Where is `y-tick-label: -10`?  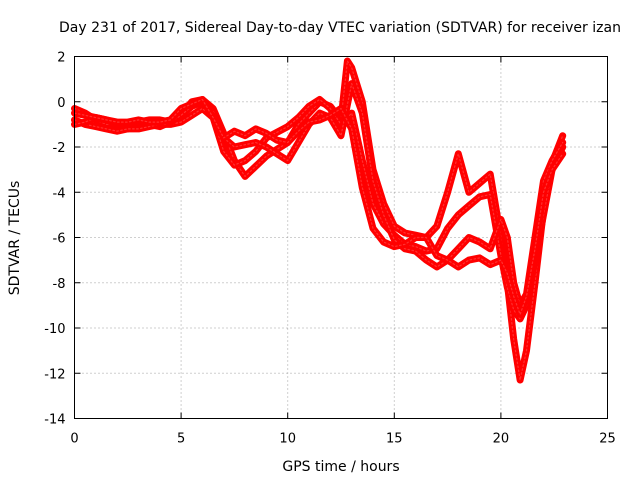 y-tick-label: -10 is located at coordinates (54, 329).